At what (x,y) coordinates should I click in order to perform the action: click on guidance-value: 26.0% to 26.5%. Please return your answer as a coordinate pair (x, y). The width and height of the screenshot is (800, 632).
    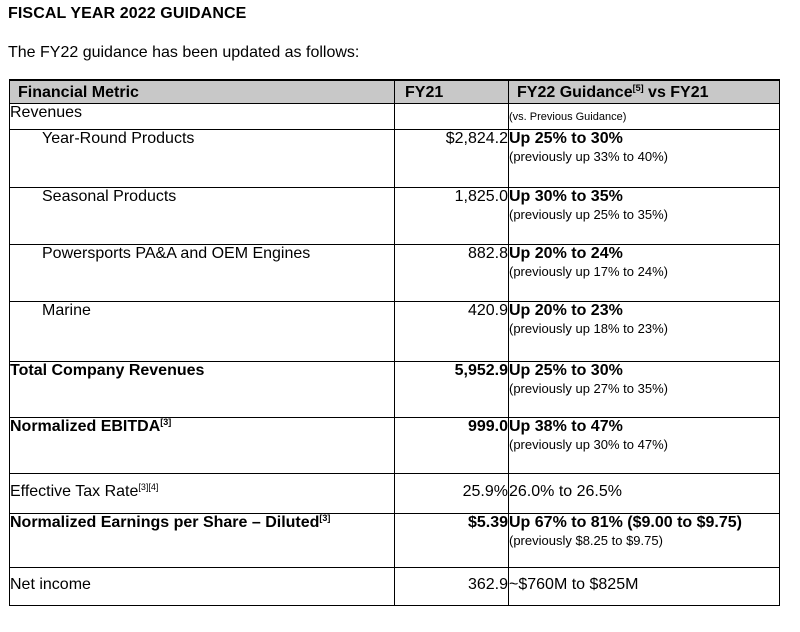
    Looking at the image, I should click on (565, 491).